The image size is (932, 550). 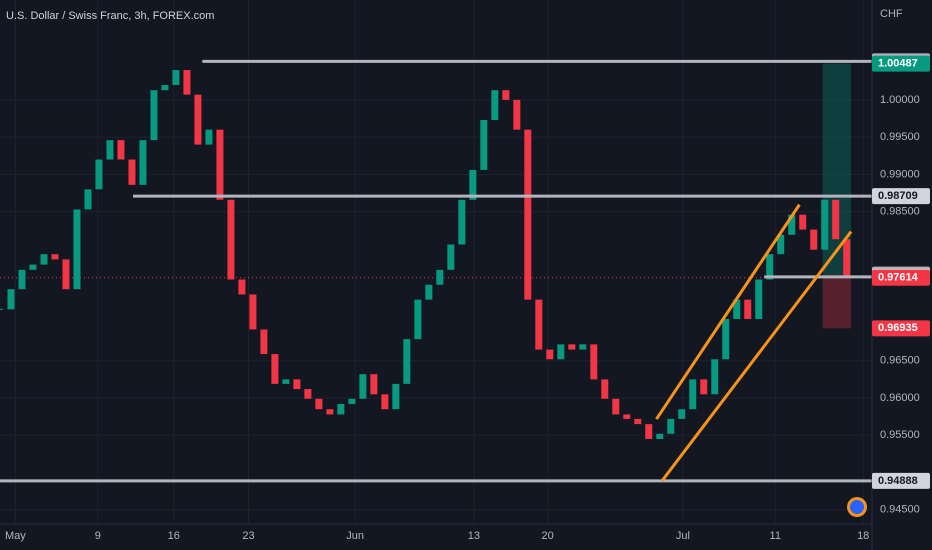 I want to click on logo-core, so click(x=857, y=507).